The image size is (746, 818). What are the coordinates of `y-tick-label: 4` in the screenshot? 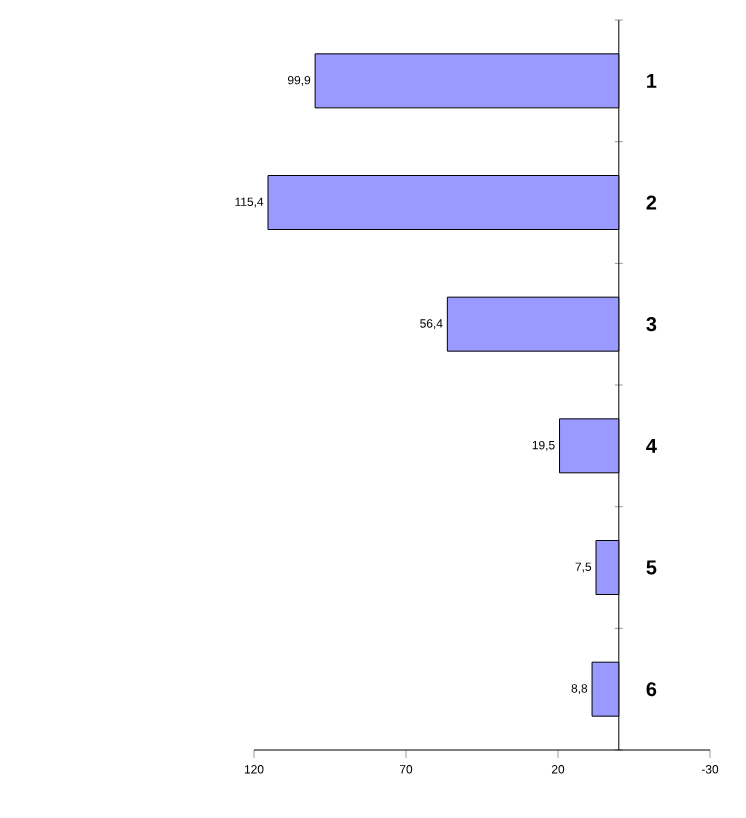 It's located at (651, 445).